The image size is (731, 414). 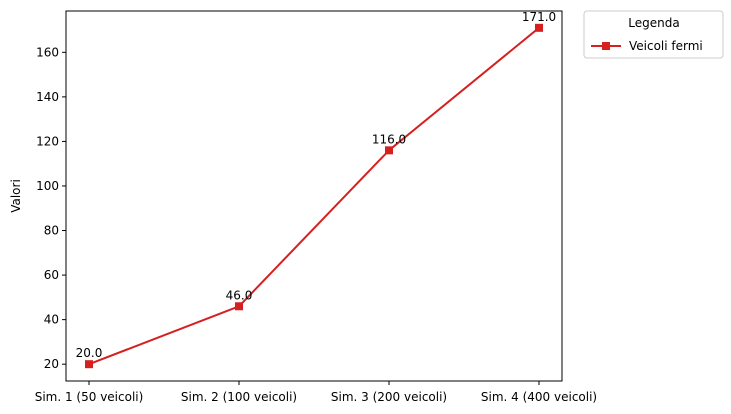 What do you see at coordinates (666, 46) in the screenshot?
I see `legend-series-label: Veicoli fermi` at bounding box center [666, 46].